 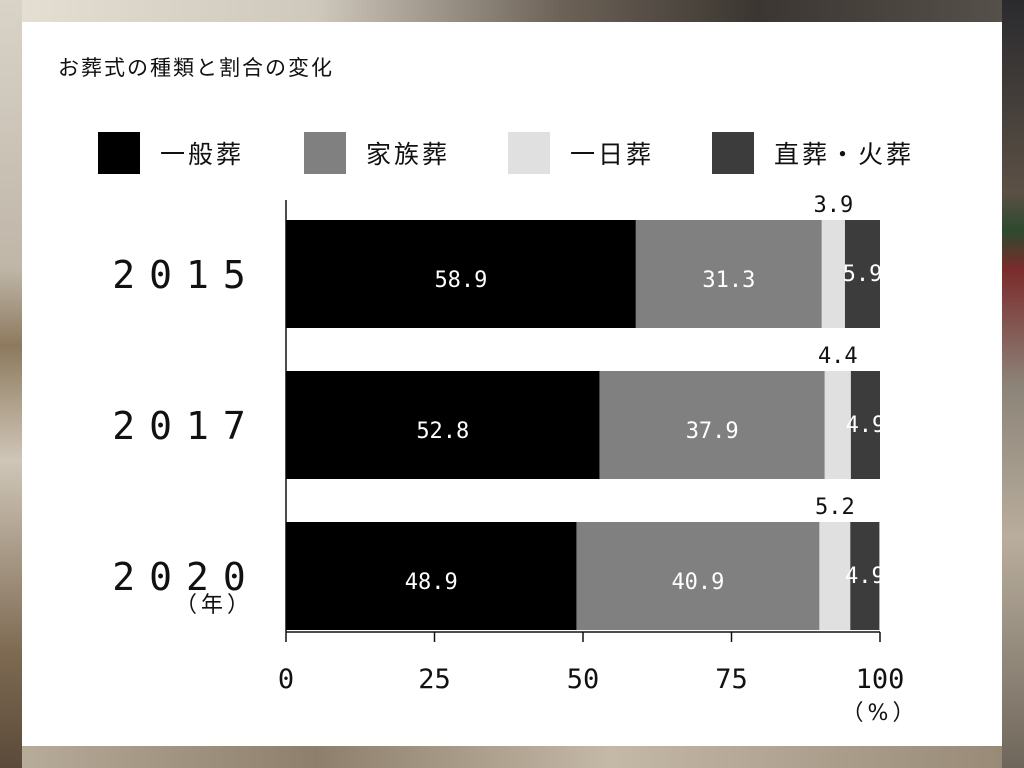 I want to click on legend-label-ippanso: 一般葬, so click(x=202, y=154).